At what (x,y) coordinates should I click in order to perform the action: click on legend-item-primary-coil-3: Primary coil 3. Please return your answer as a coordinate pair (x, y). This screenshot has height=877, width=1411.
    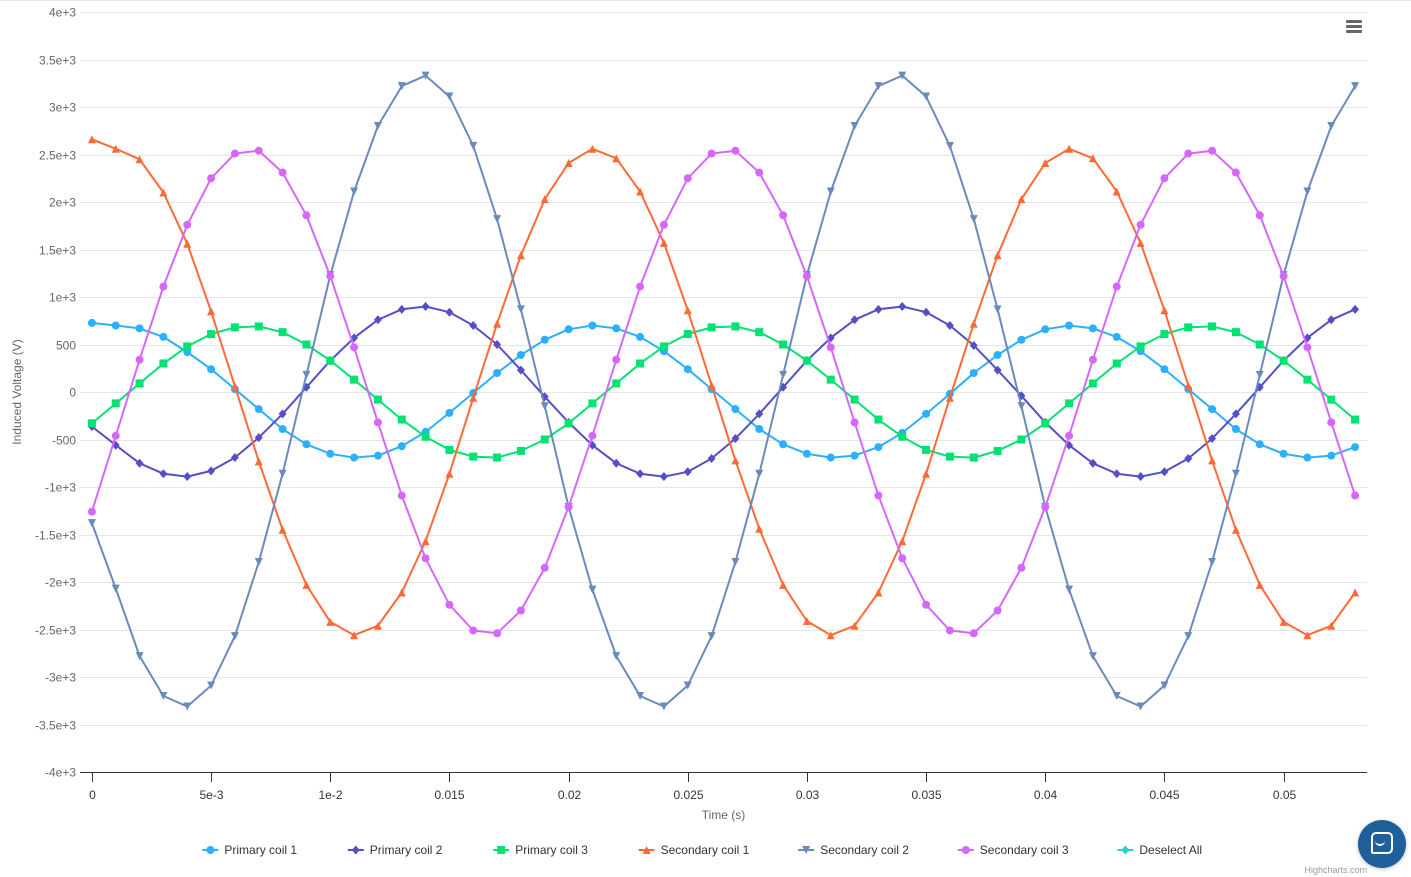
    Looking at the image, I should click on (540, 850).